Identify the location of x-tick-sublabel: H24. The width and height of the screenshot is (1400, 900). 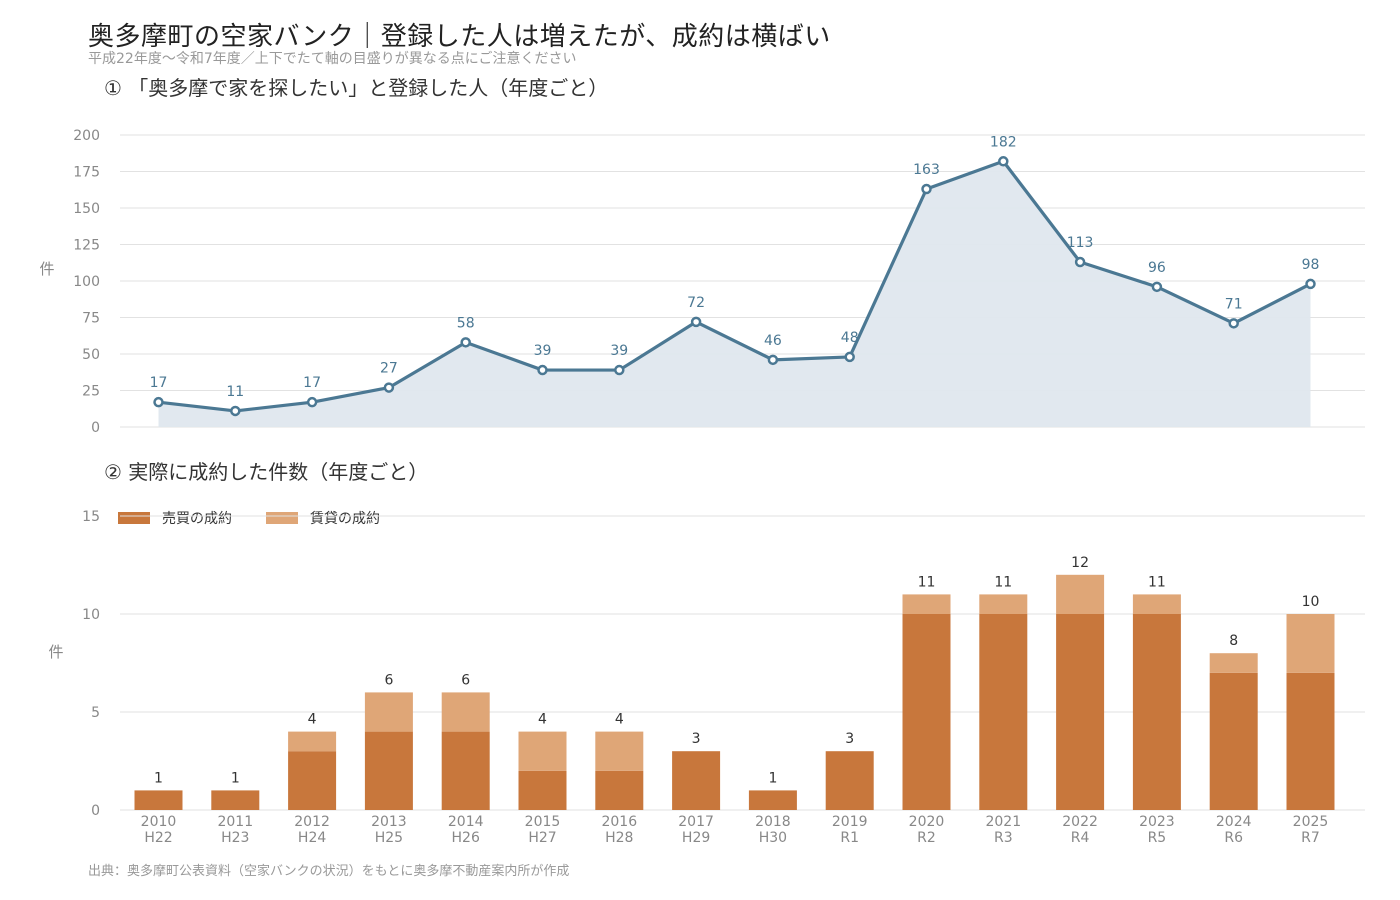
(312, 838).